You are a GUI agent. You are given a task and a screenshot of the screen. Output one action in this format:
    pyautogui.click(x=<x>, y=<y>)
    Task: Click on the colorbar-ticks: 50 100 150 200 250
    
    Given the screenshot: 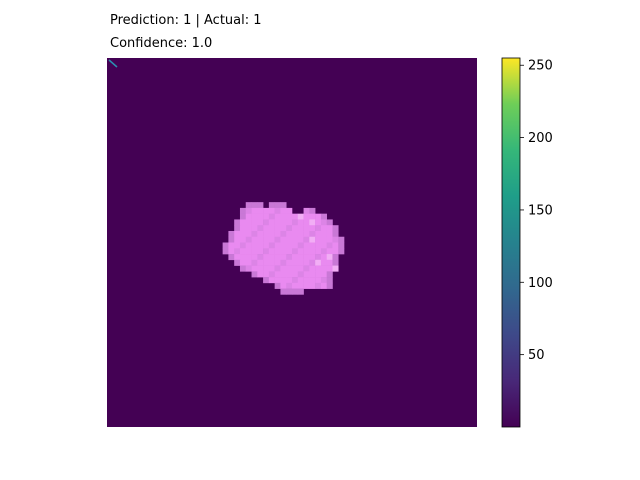 What is the action you would take?
    pyautogui.click(x=536, y=211)
    